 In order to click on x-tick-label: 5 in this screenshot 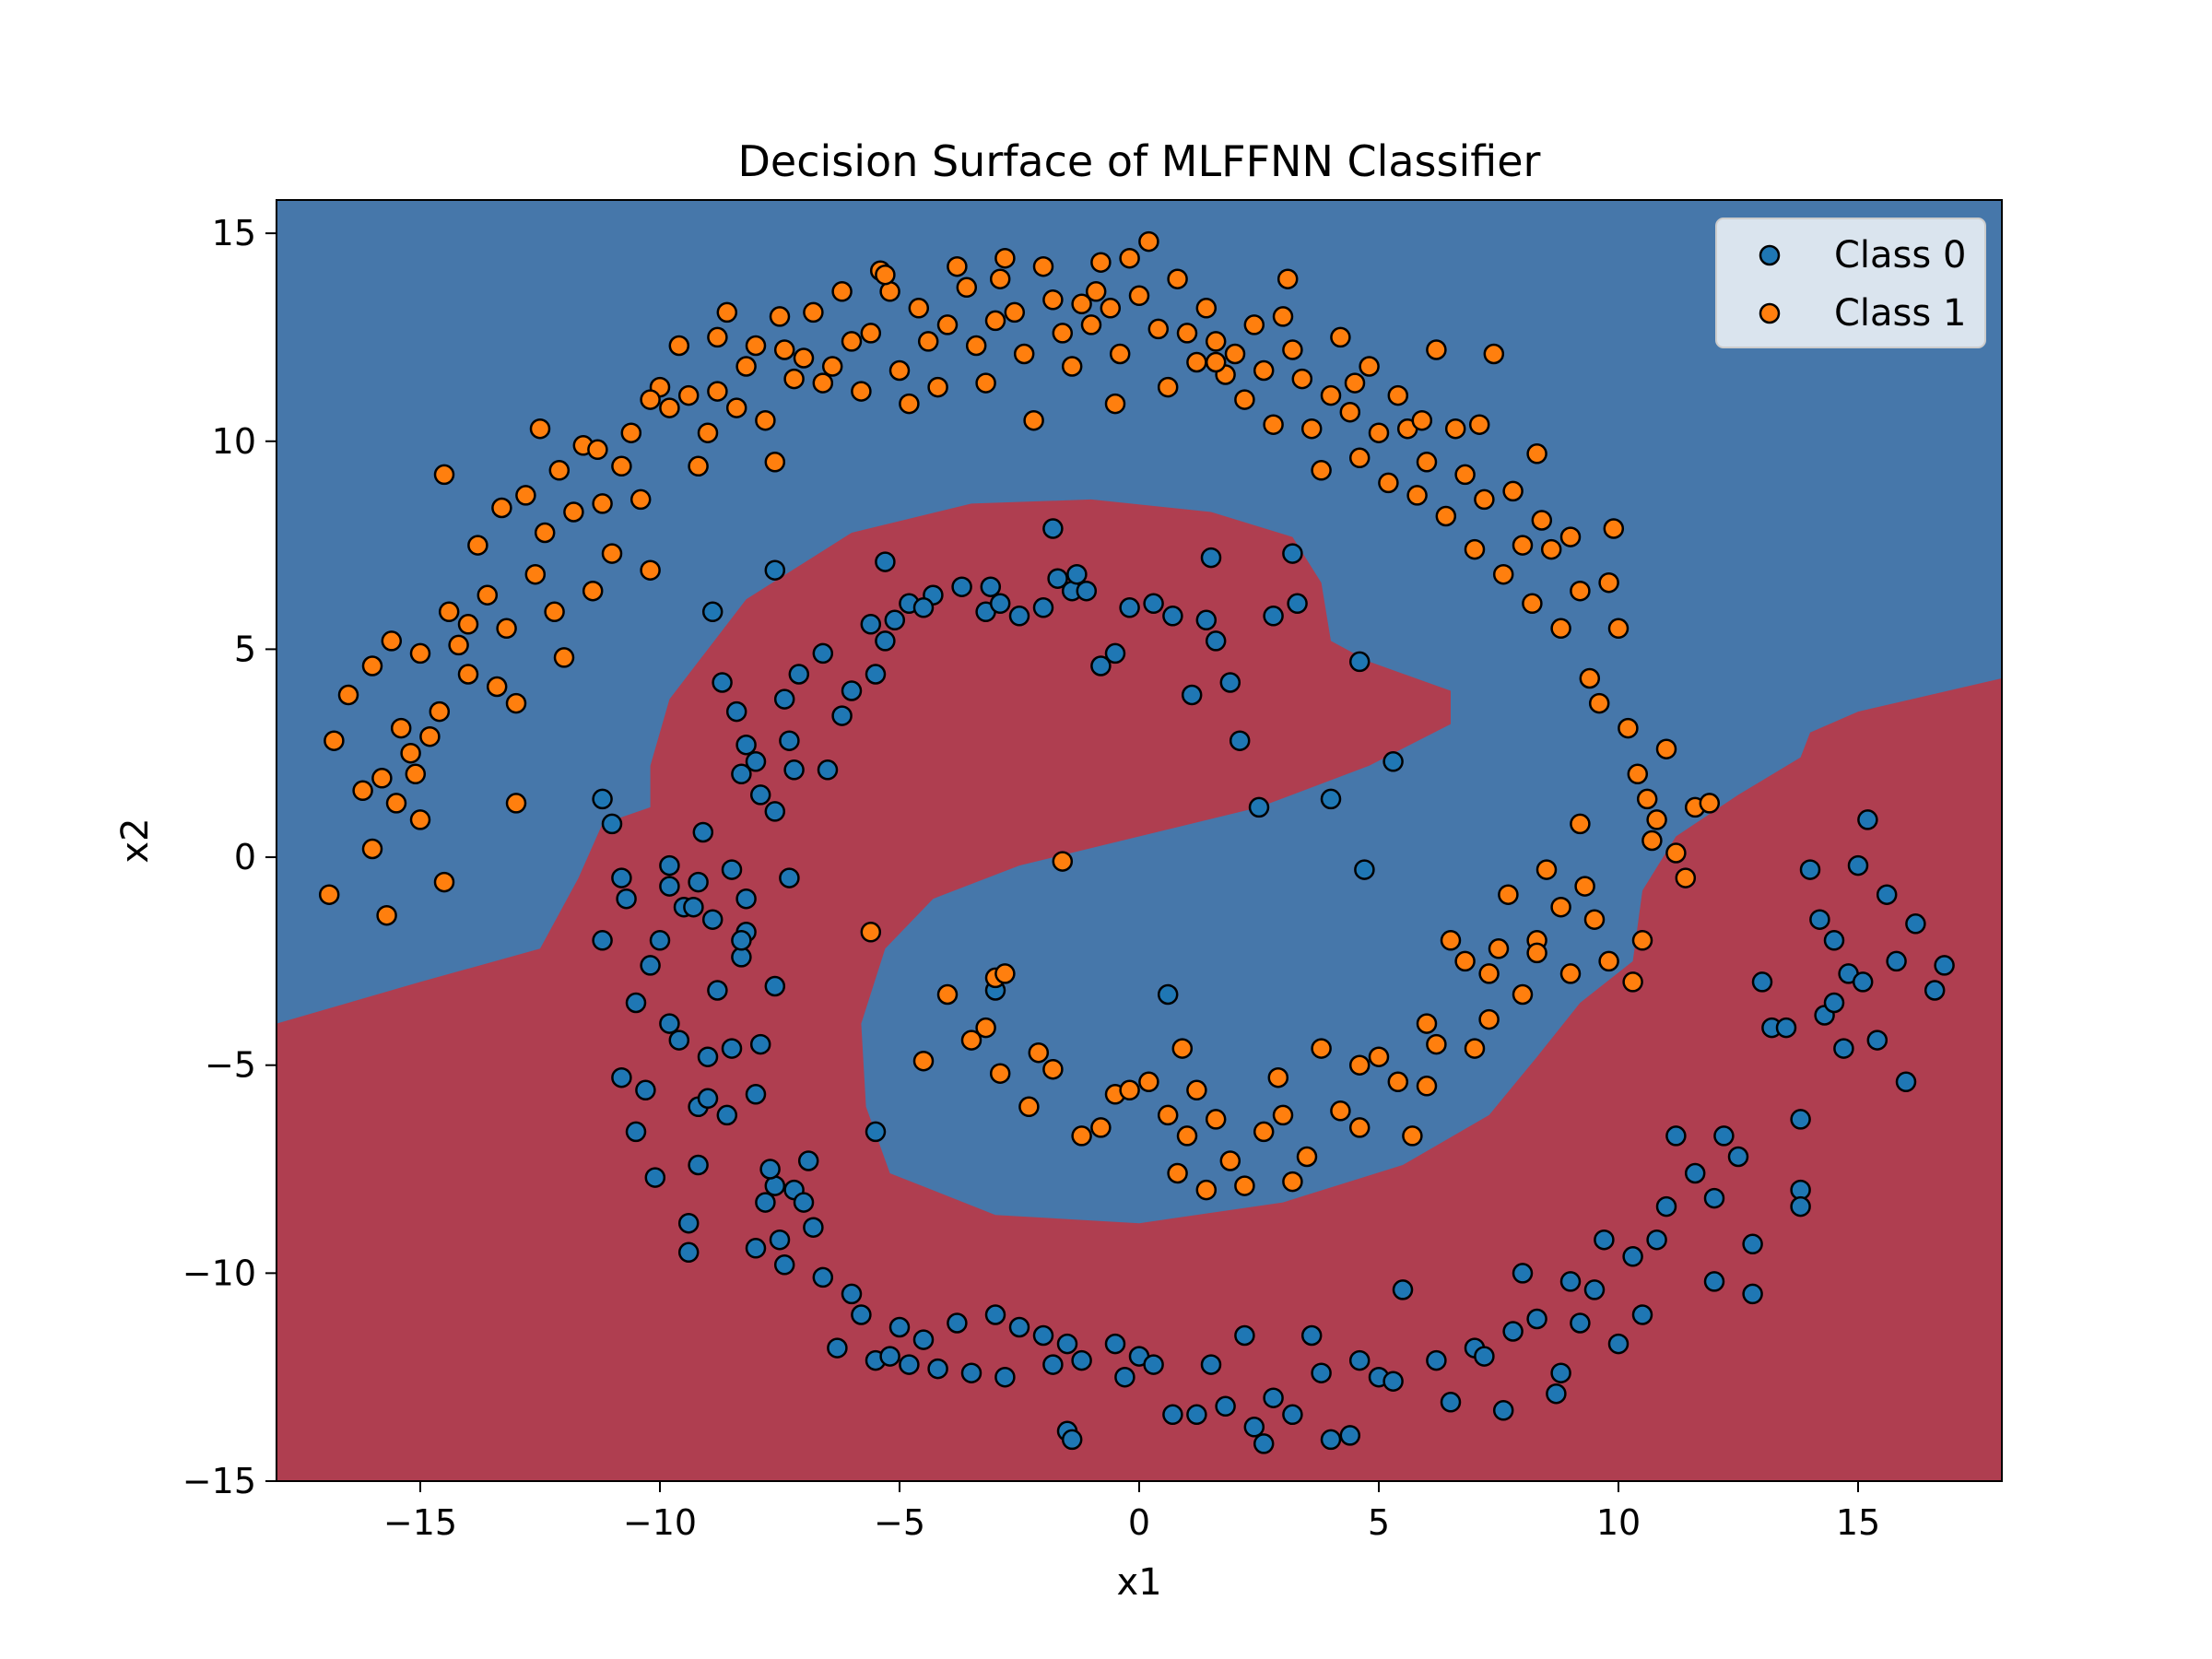, I will do `click(1379, 1522)`.